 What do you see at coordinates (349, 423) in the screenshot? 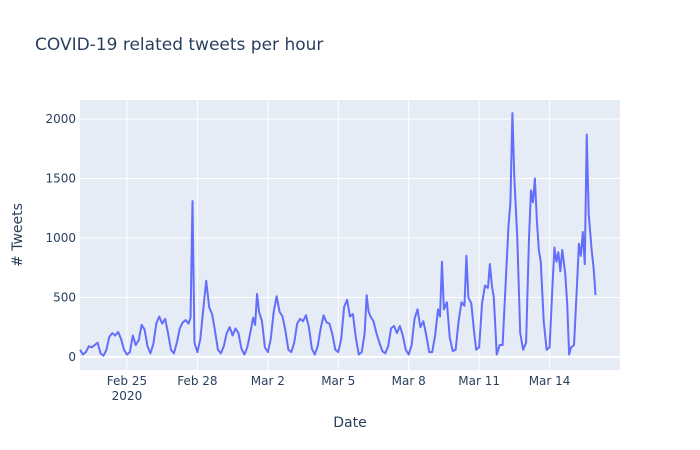
I see `x-axis-title: Date` at bounding box center [349, 423].